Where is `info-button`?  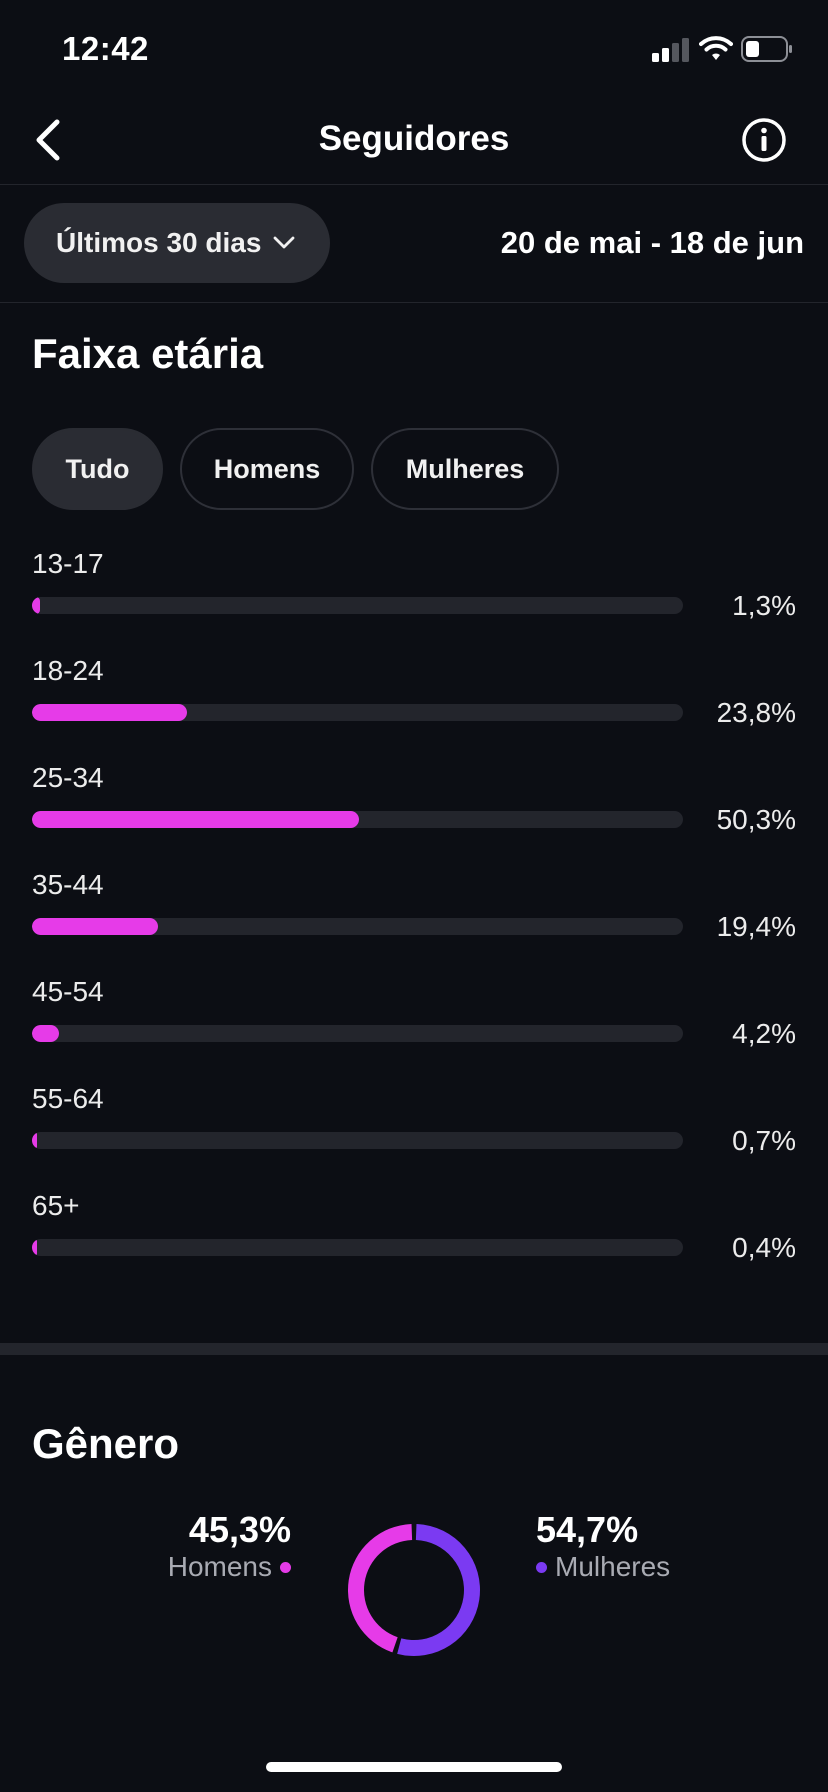 info-button is located at coordinates (764, 140).